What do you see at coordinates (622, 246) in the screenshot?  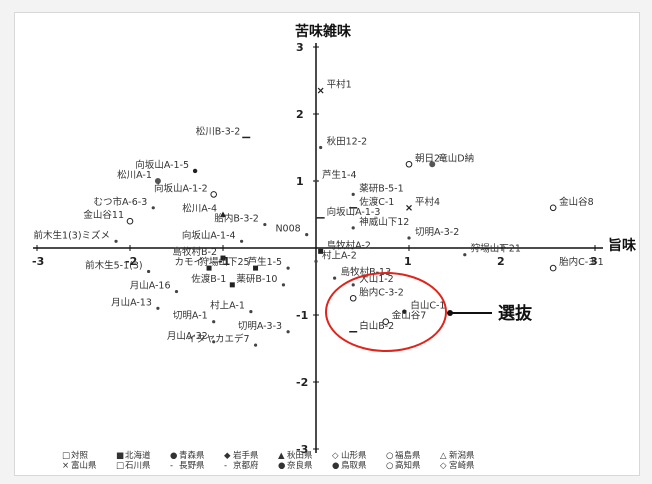 I see `x-axis-label: 旨味` at bounding box center [622, 246].